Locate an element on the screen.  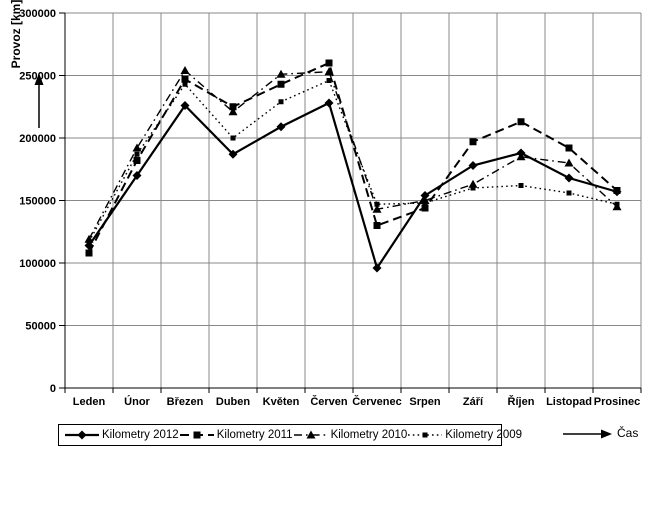
y-tick-label: 250000 is located at coordinates (37, 77).